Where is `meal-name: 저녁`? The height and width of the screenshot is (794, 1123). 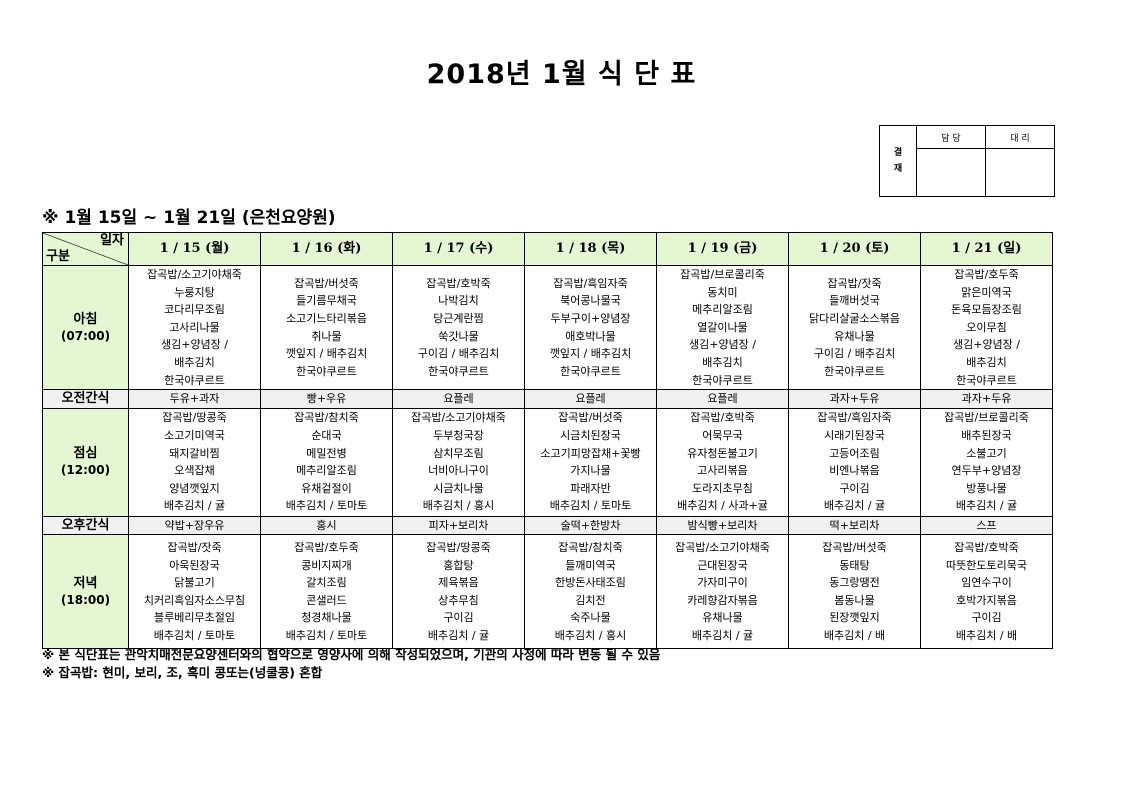 meal-name: 저녁 is located at coordinates (85, 583).